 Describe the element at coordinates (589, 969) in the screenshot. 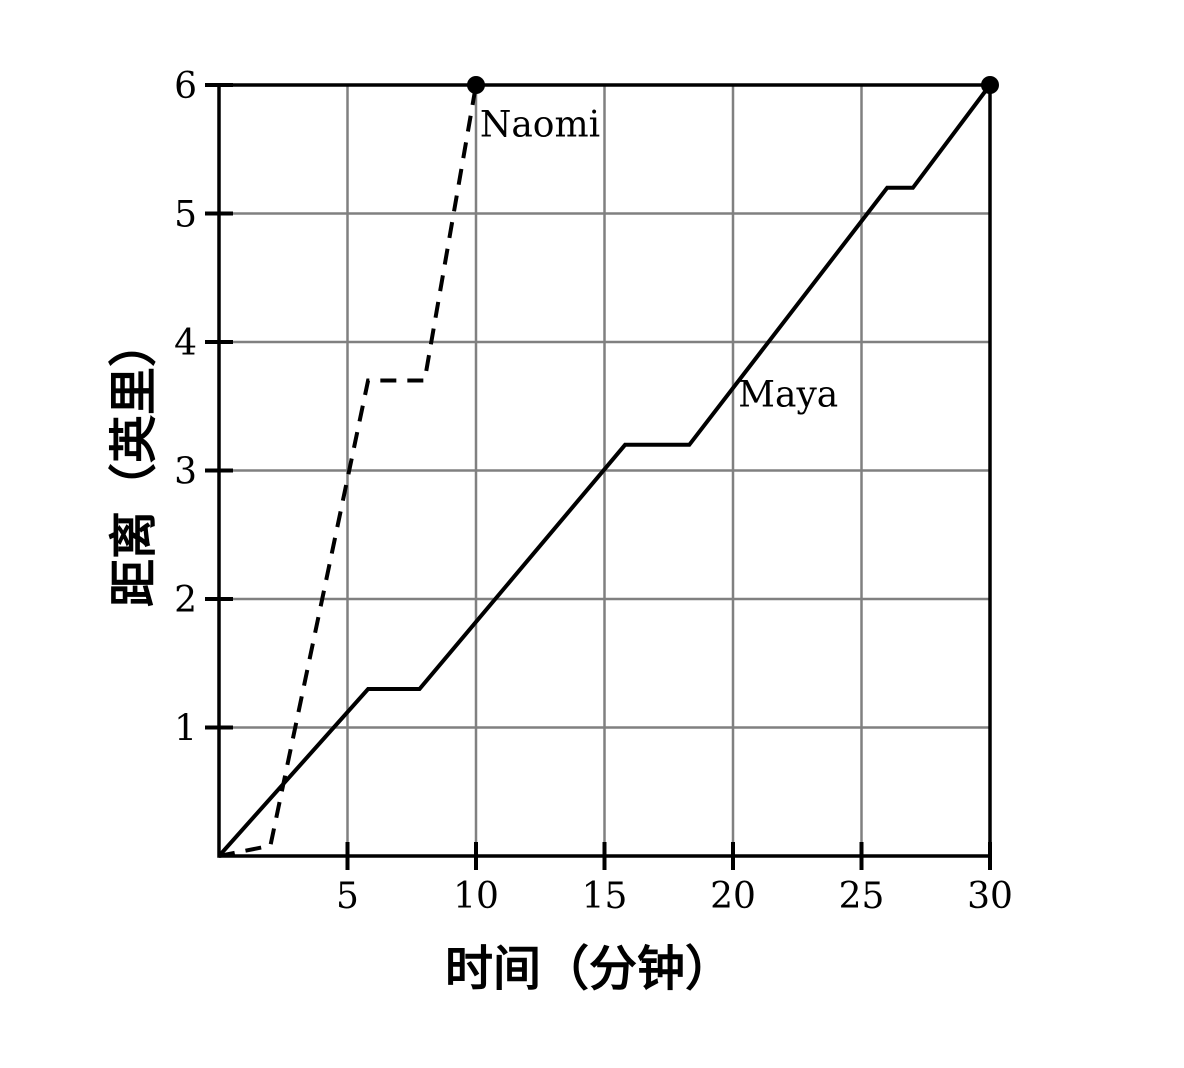

I see `x-axis-label: 时间（分钟）` at that location.